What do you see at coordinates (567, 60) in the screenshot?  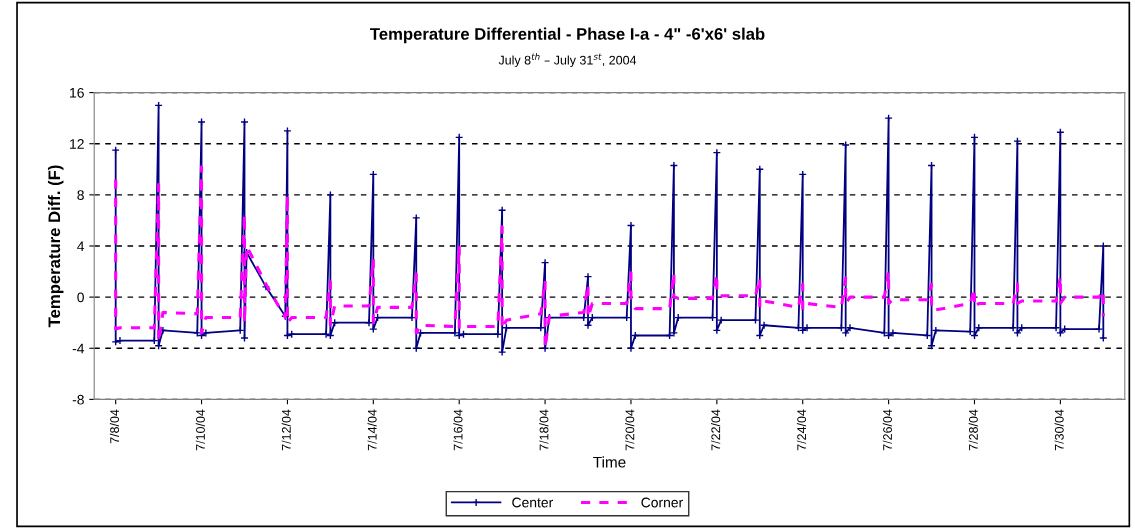 I see `chart-subtitle: July 8$^{th}$ – July 31$^{st}$, 2004` at bounding box center [567, 60].